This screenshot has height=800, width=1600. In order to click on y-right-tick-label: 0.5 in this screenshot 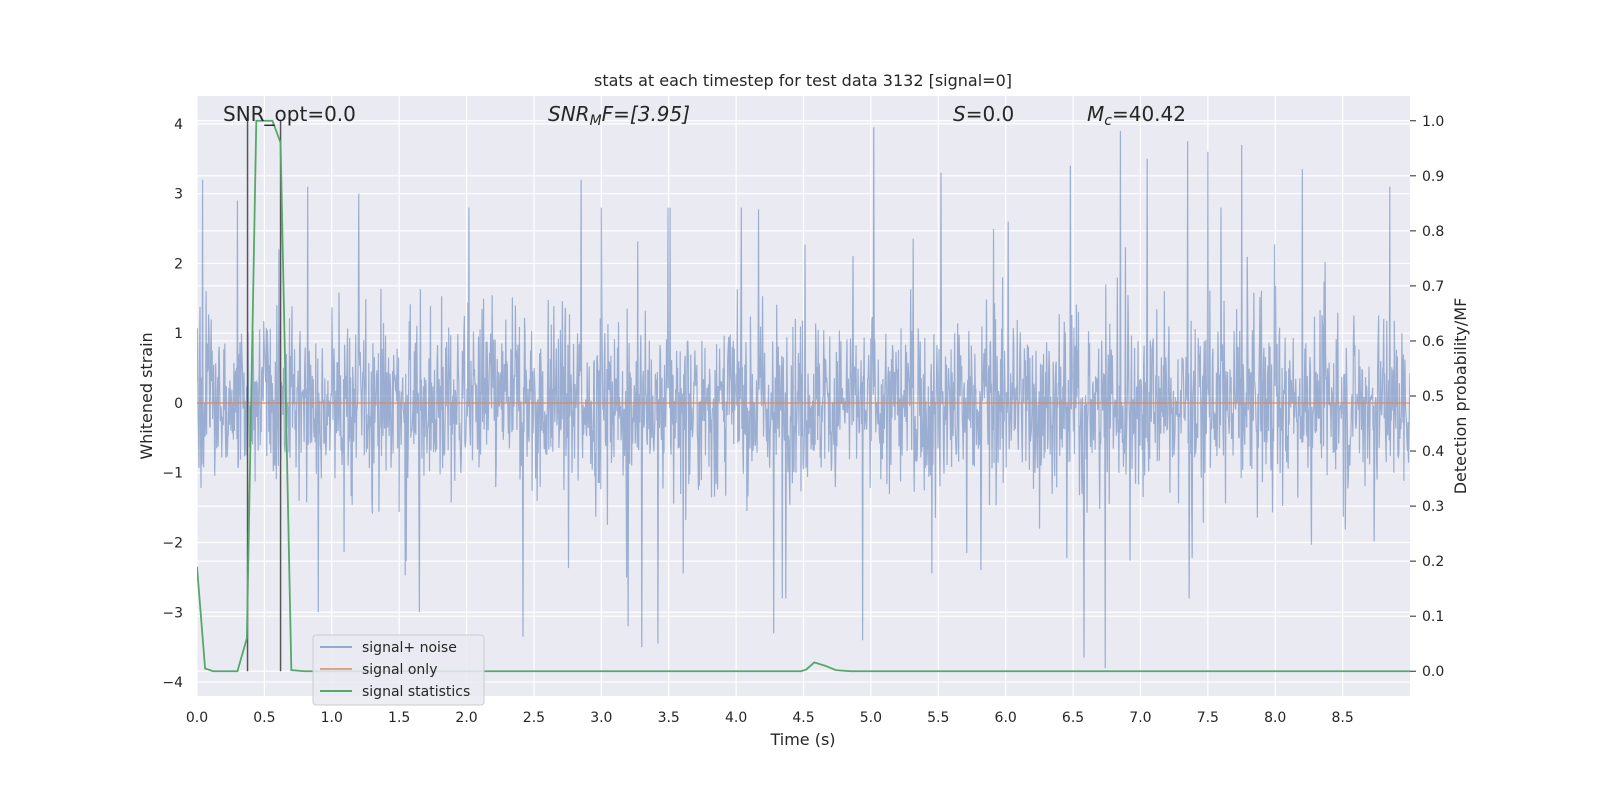, I will do `click(1433, 397)`.